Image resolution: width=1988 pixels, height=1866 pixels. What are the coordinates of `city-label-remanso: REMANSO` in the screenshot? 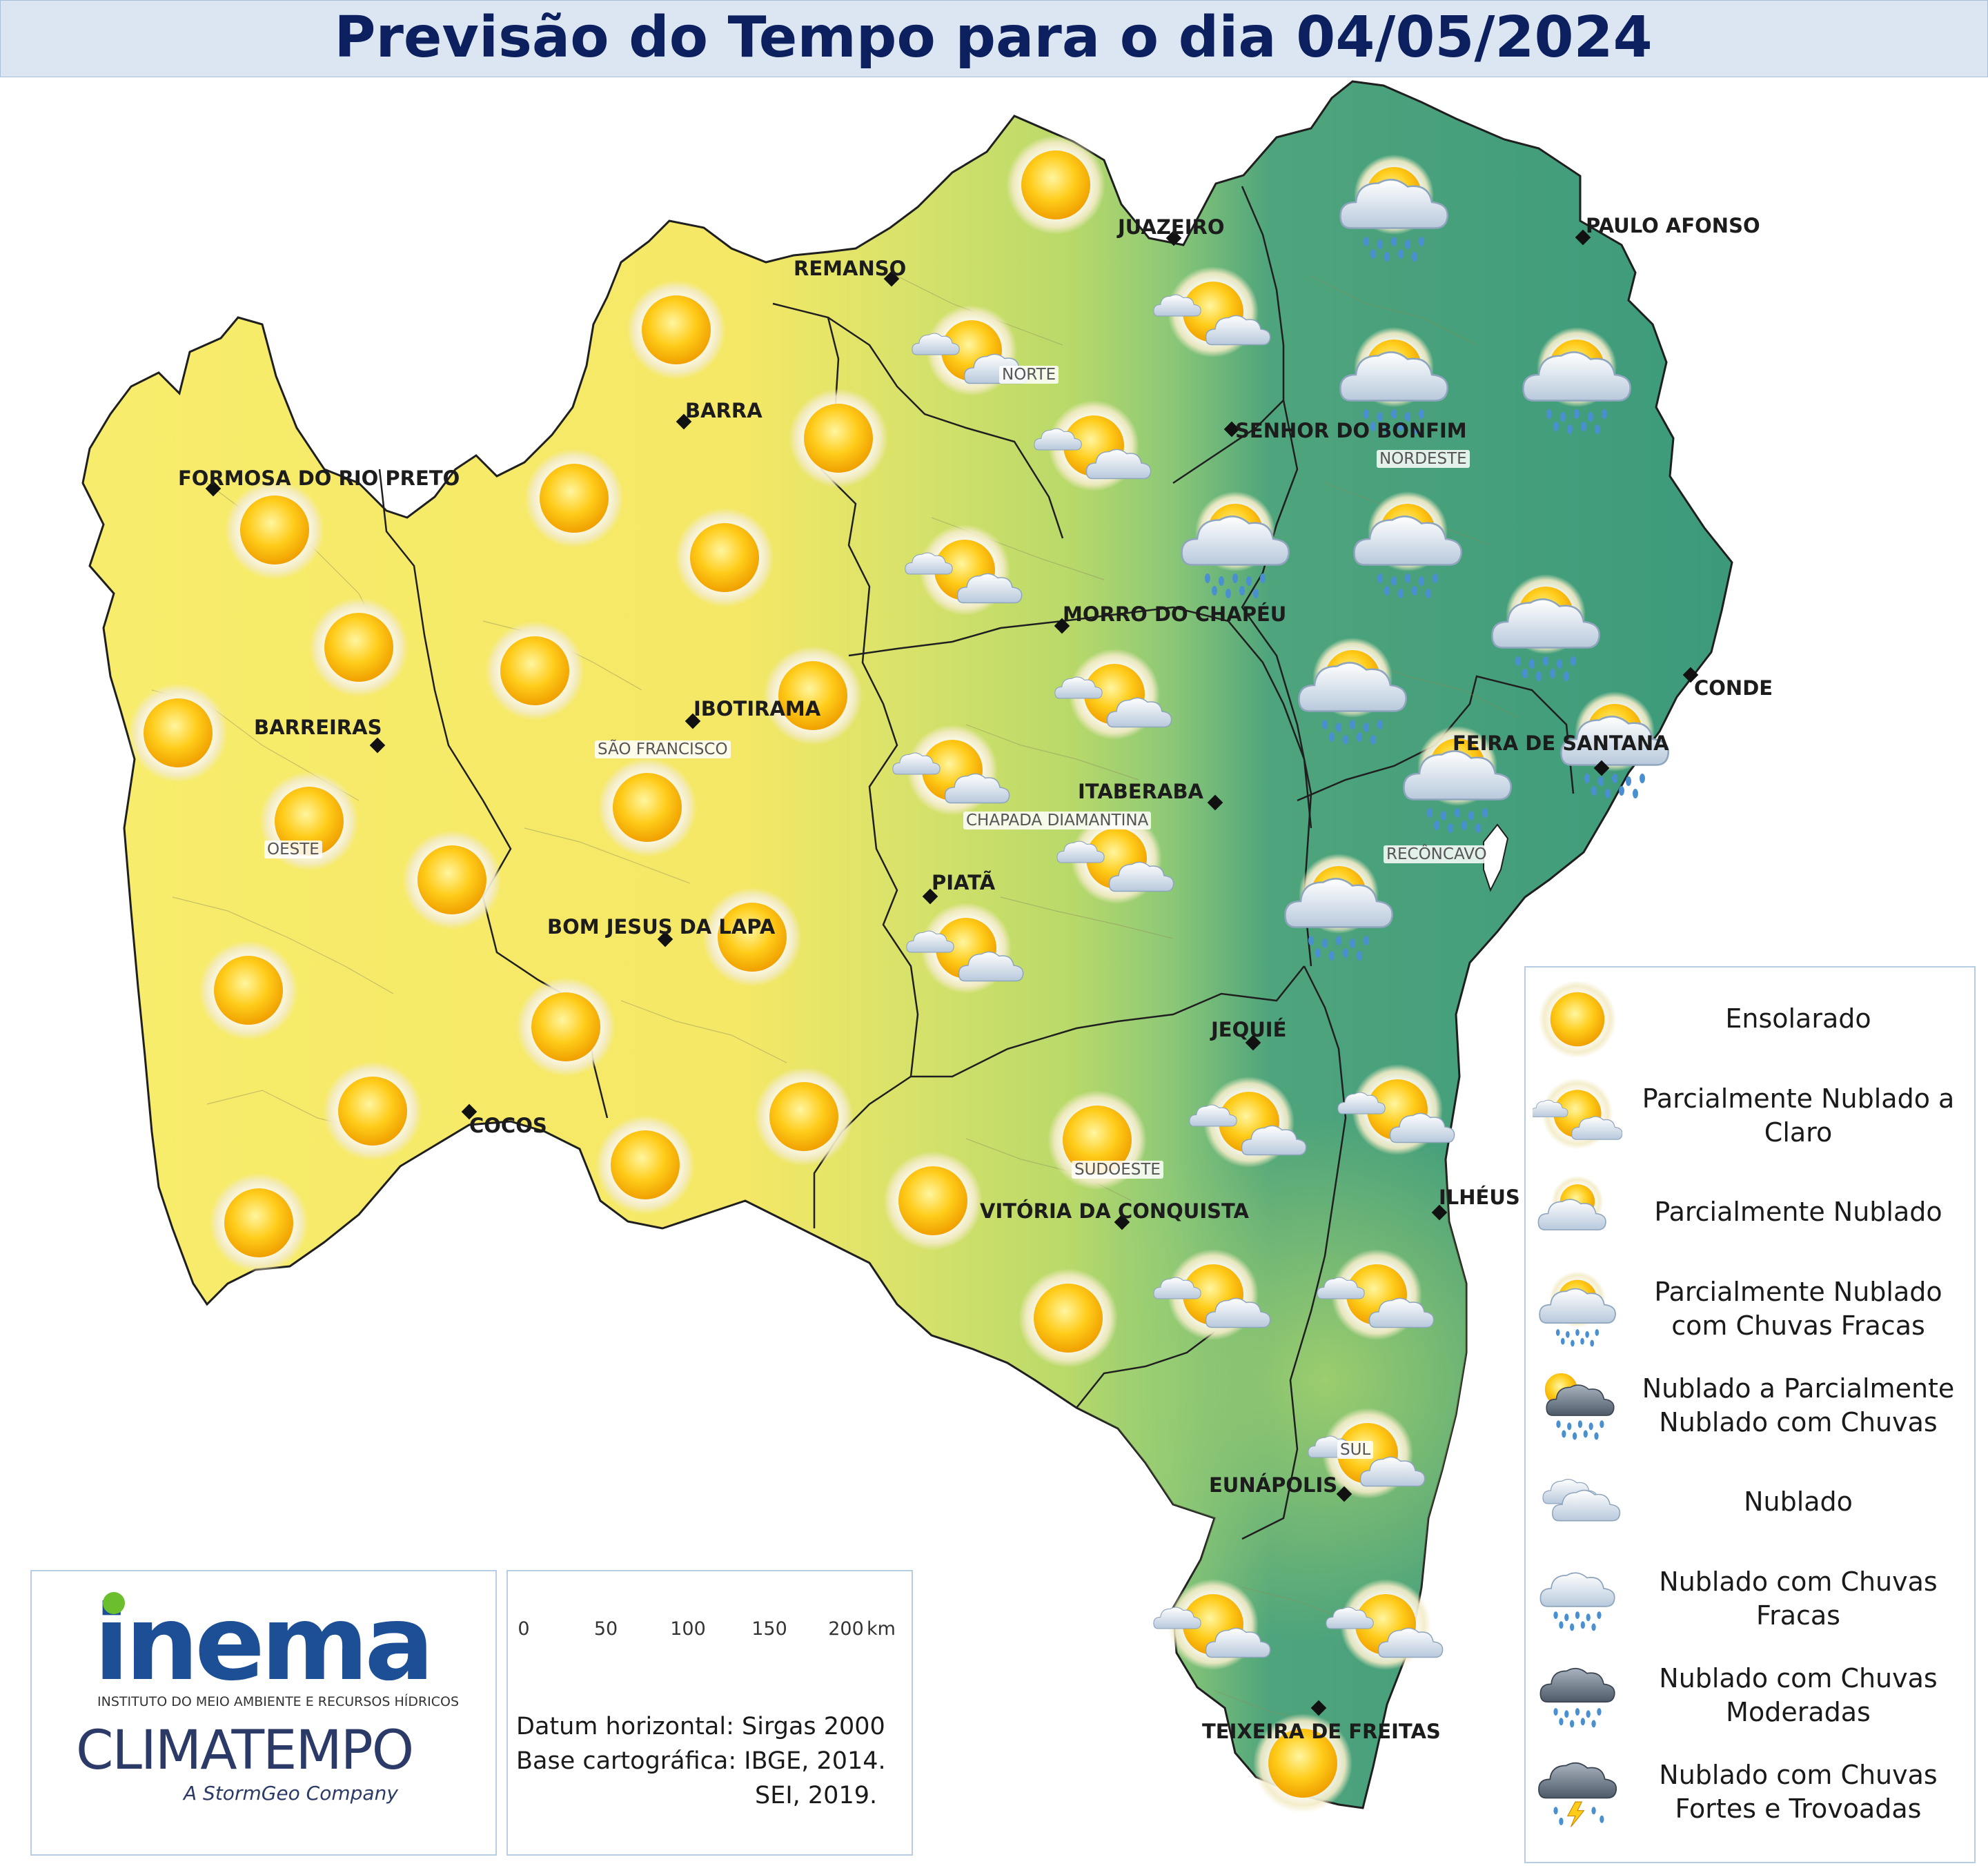 It's located at (850, 268).